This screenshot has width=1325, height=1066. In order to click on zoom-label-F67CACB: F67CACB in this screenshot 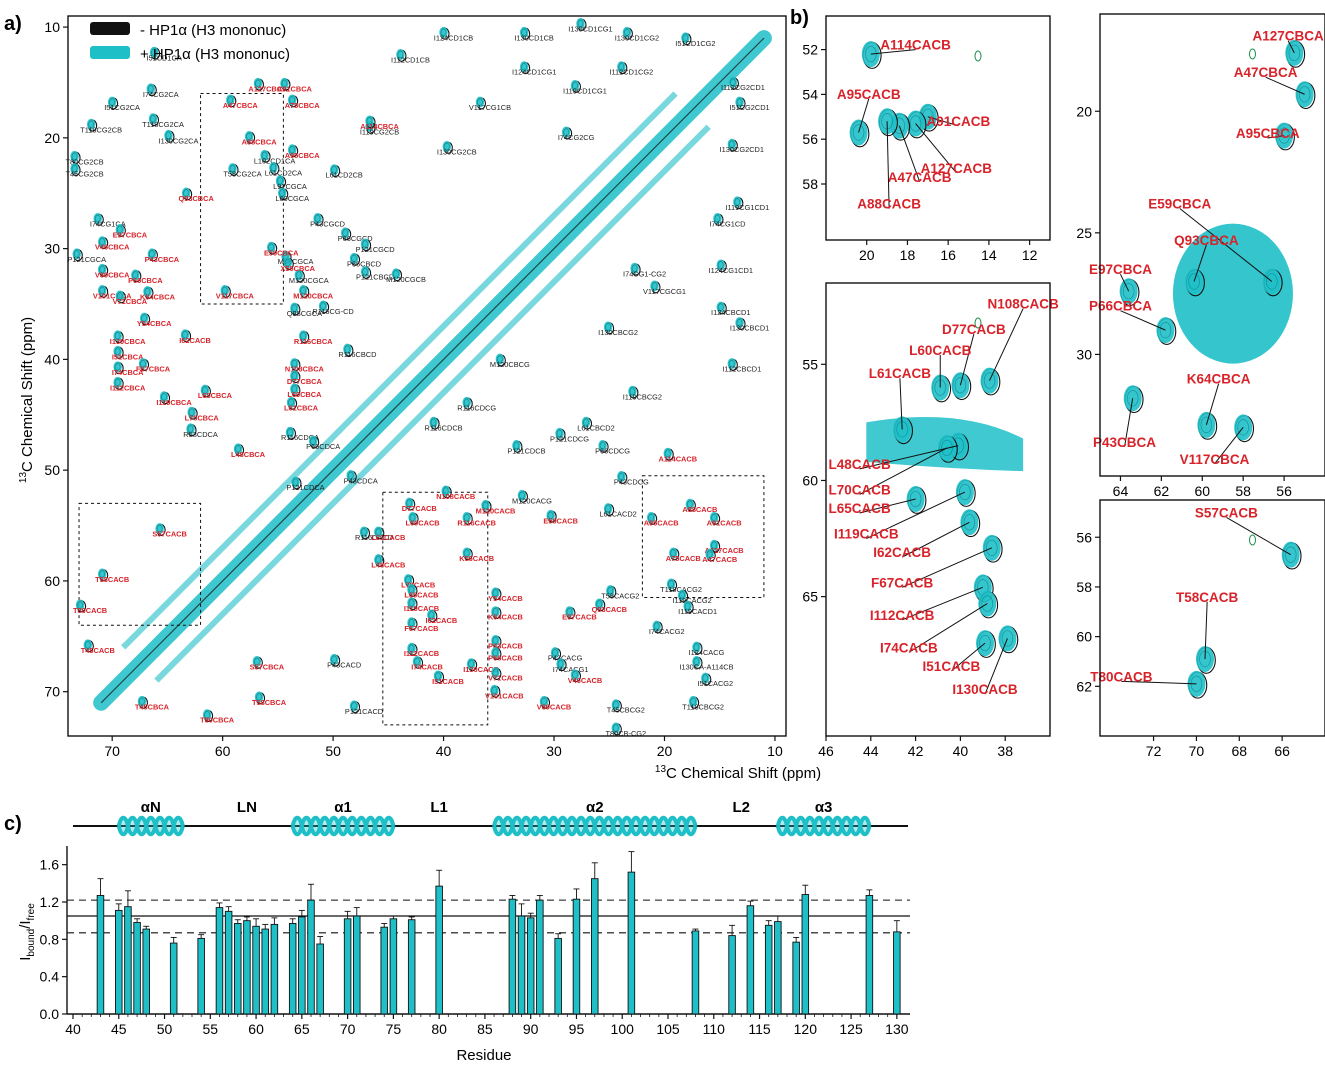, I will do `click(902, 582)`.